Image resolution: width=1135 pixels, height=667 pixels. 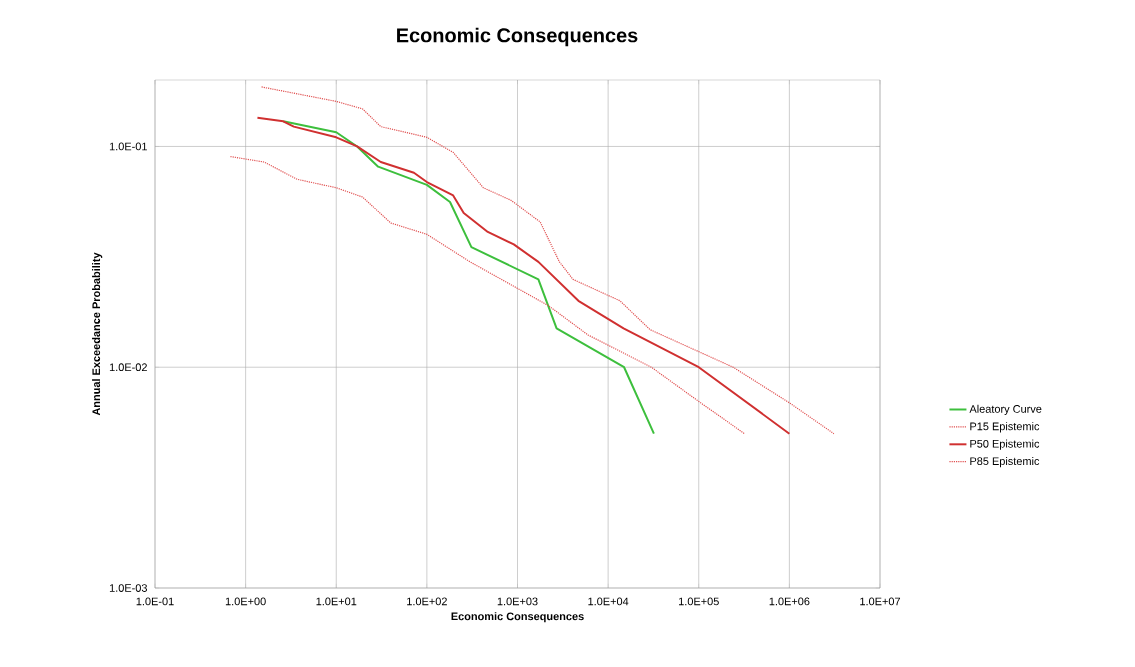 I want to click on x-tick-label: 1.0E+02, so click(x=427, y=601).